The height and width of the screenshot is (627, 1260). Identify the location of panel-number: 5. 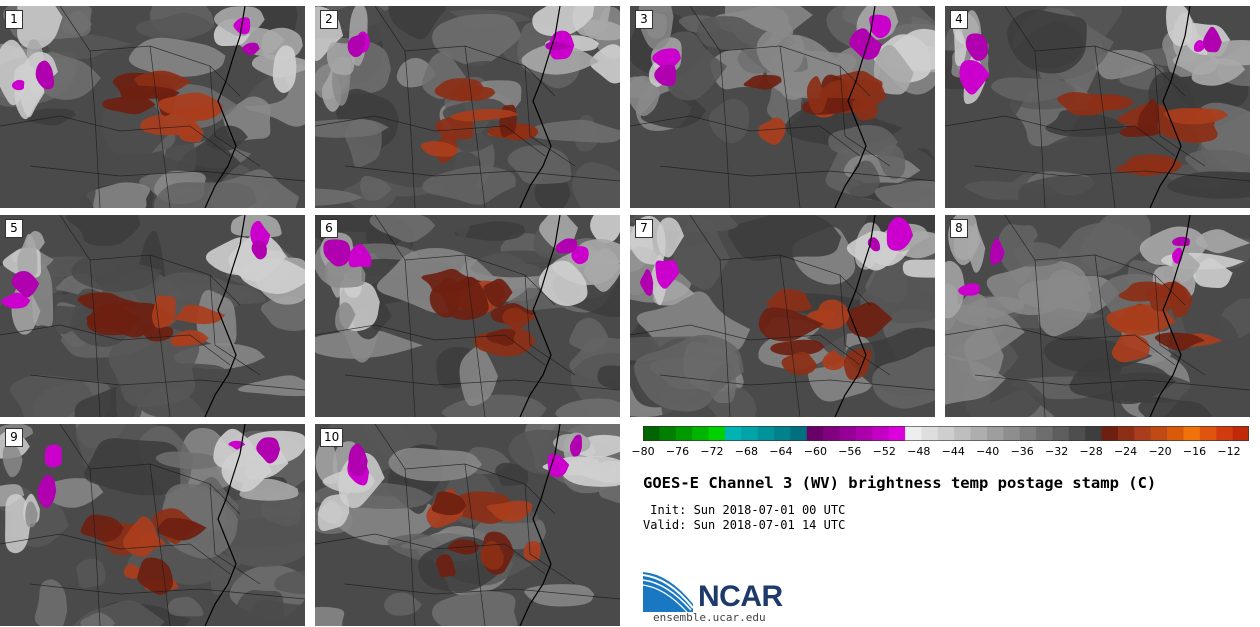
(14, 228).